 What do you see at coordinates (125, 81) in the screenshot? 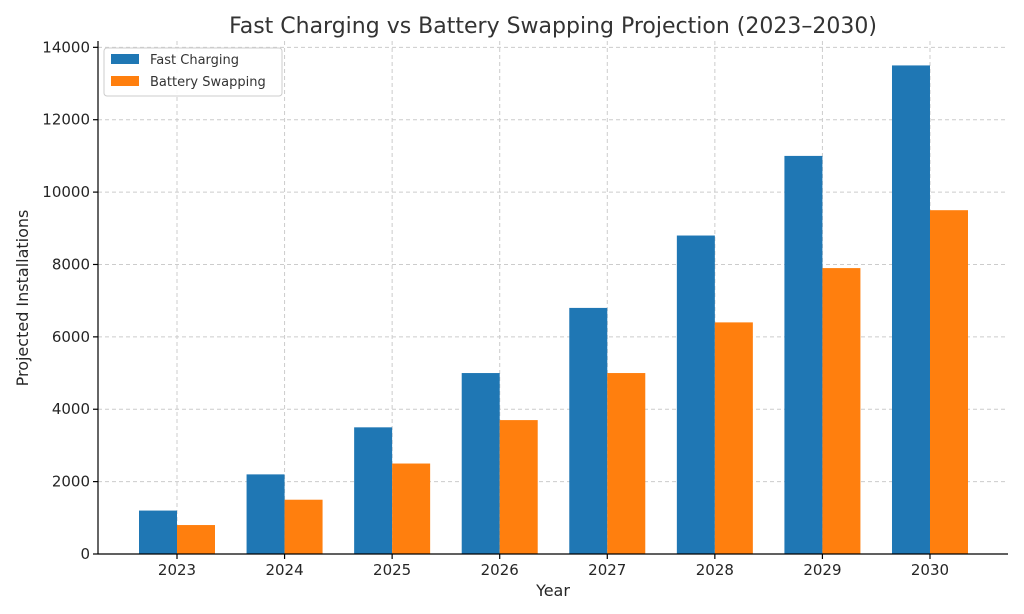
I see `legend-swatch-battery-swapping` at bounding box center [125, 81].